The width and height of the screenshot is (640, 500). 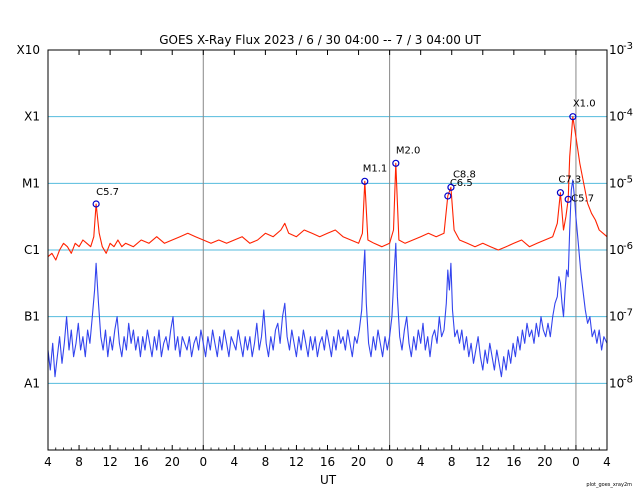 I want to click on x-tick-label-7: 8, so click(x=266, y=462).